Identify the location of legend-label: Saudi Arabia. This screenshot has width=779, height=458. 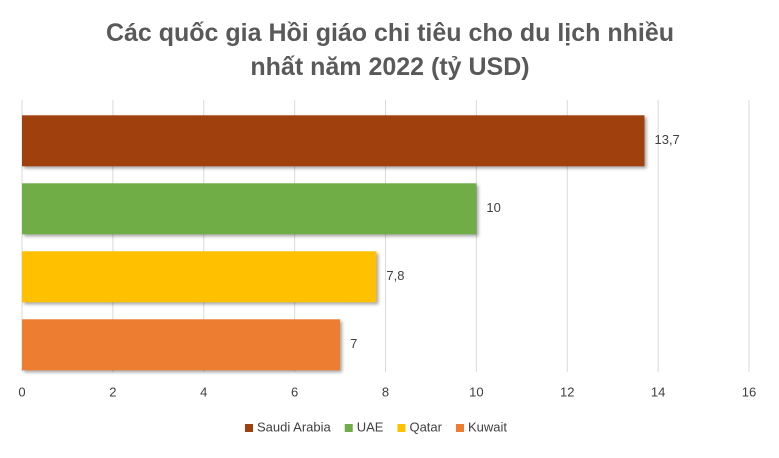
(294, 426).